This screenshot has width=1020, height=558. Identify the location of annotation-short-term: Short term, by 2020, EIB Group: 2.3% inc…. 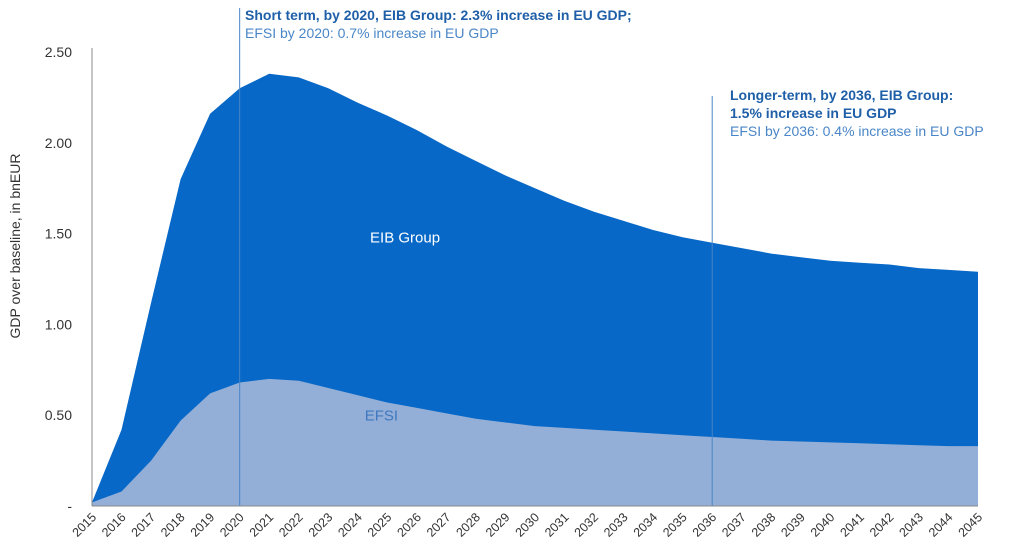
(525, 24).